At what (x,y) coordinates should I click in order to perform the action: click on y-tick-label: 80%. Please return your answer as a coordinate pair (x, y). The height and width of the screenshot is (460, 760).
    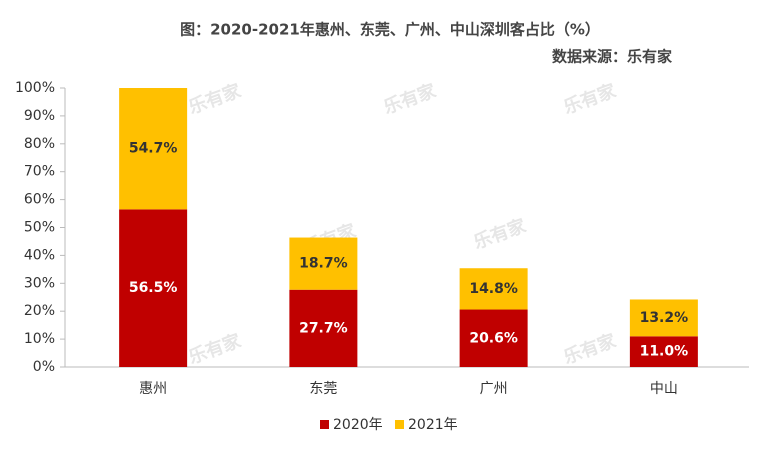
    Looking at the image, I should click on (39, 144).